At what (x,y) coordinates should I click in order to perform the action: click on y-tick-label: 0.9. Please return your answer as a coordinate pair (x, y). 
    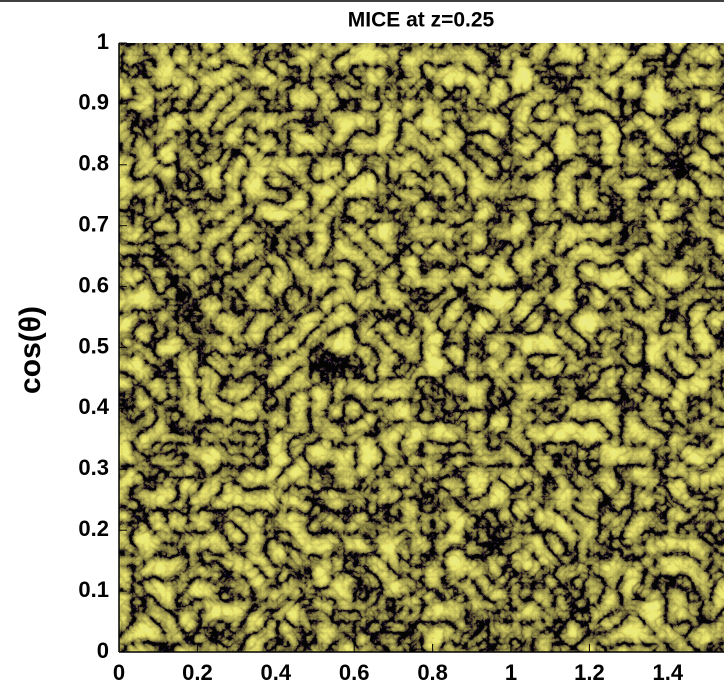
    Looking at the image, I should click on (93, 102).